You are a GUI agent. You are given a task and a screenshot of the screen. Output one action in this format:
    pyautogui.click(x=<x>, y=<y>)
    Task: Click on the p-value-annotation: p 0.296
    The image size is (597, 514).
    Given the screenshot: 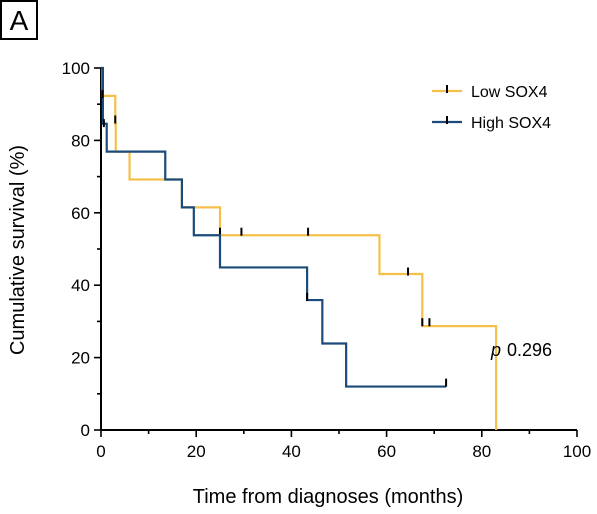 What is the action you would take?
    pyautogui.click(x=521, y=350)
    